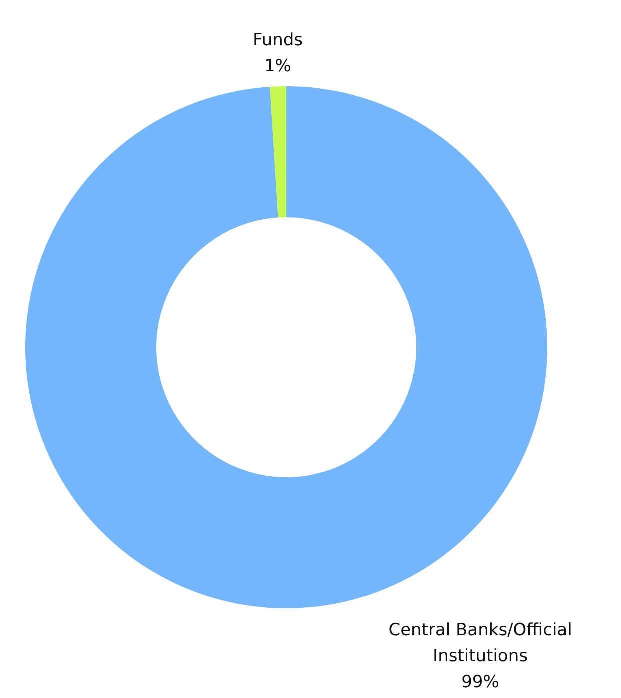 This screenshot has width=621, height=698. What do you see at coordinates (278, 66) in the screenshot?
I see `data-label: 1%` at bounding box center [278, 66].